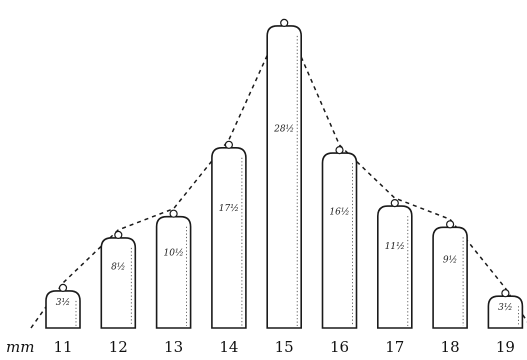 This screenshot has height=360, width=527. What do you see at coordinates (174, 253) in the screenshot?
I see `data-label: 10½` at bounding box center [174, 253].